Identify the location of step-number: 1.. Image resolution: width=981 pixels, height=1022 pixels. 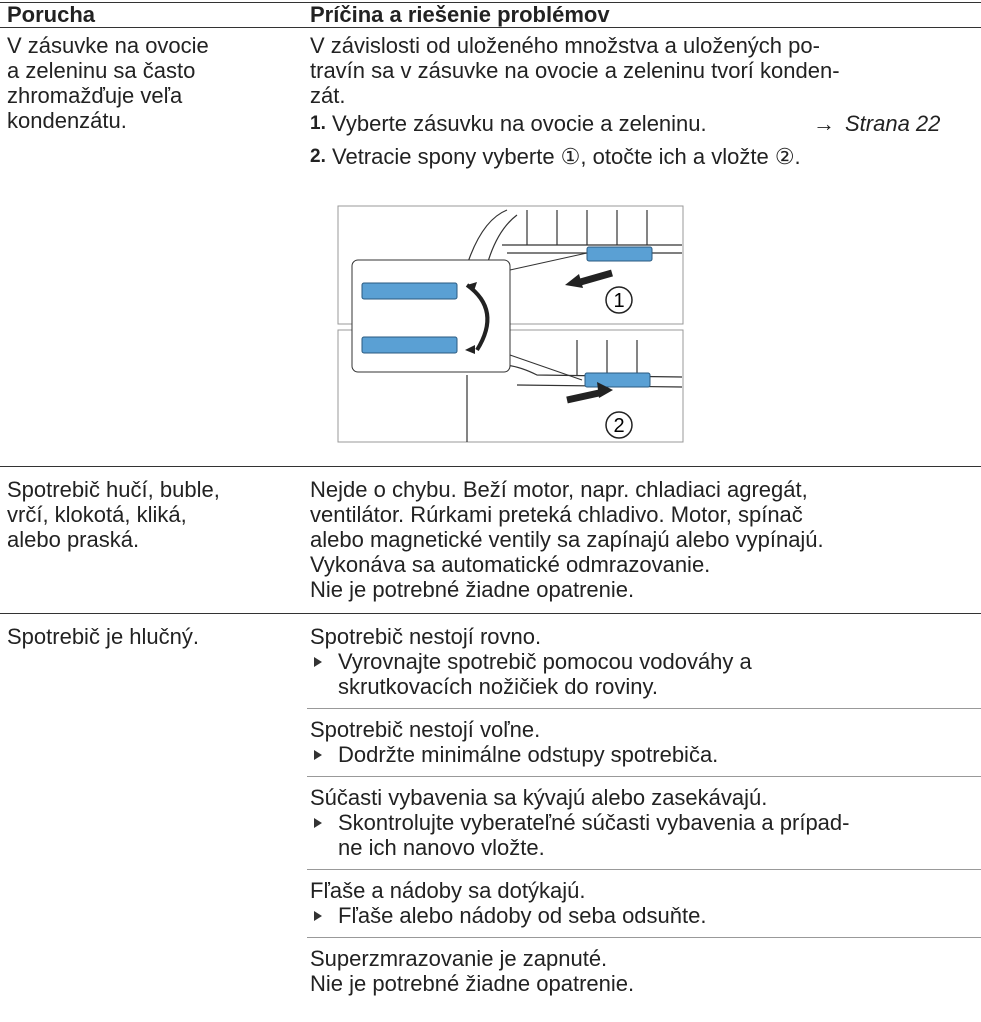
(318, 123).